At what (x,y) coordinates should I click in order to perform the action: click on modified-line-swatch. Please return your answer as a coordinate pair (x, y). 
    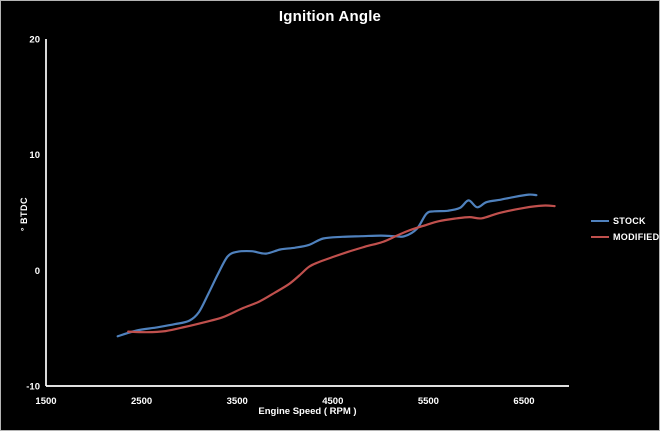
    Looking at the image, I should click on (600, 237).